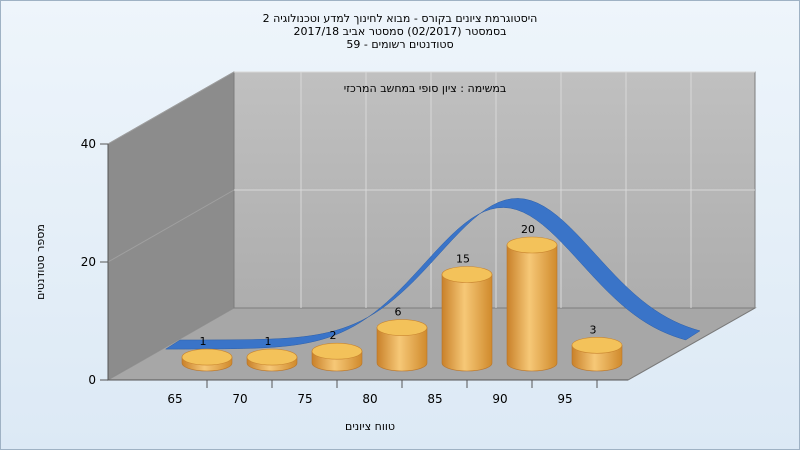  I want to click on x-tick-label-75: 75, so click(304, 399).